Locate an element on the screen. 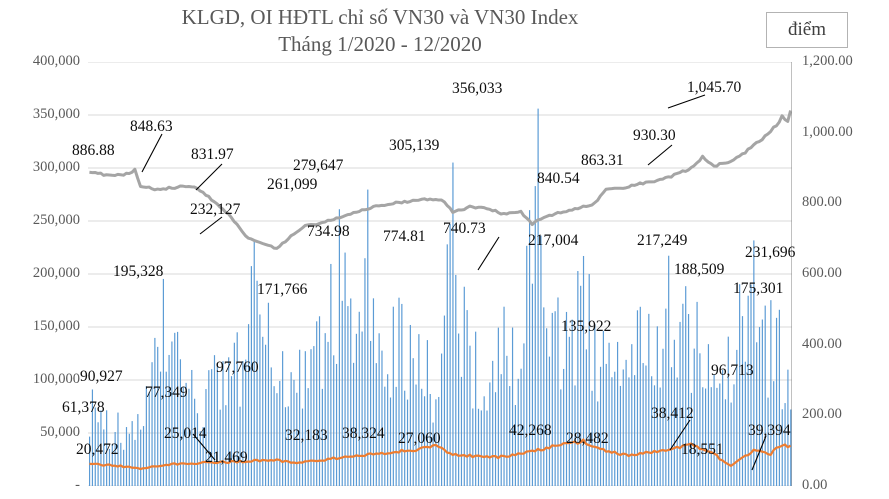 Image resolution: width=889 pixels, height=499 pixels. right-axis-unit-box: điểm is located at coordinates (807, 30).